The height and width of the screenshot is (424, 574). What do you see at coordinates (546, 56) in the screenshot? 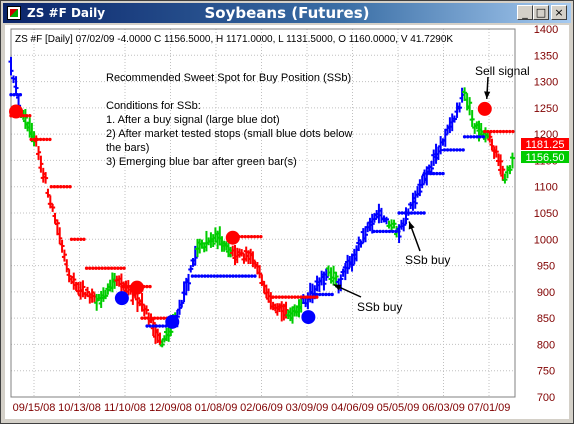
I see `y-tick-label: 1350` at bounding box center [546, 56].